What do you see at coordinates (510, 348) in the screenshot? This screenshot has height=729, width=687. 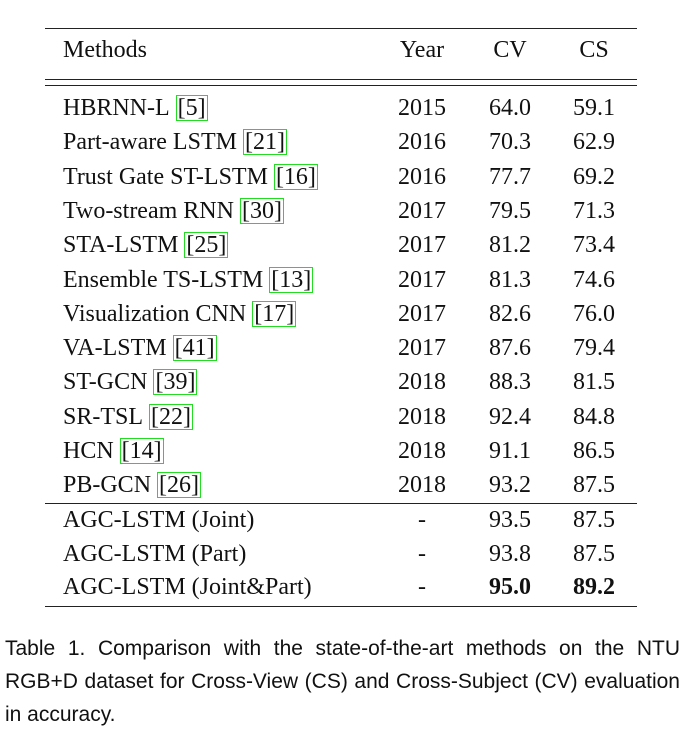 I see `cv-cell: 87.6` at bounding box center [510, 348].